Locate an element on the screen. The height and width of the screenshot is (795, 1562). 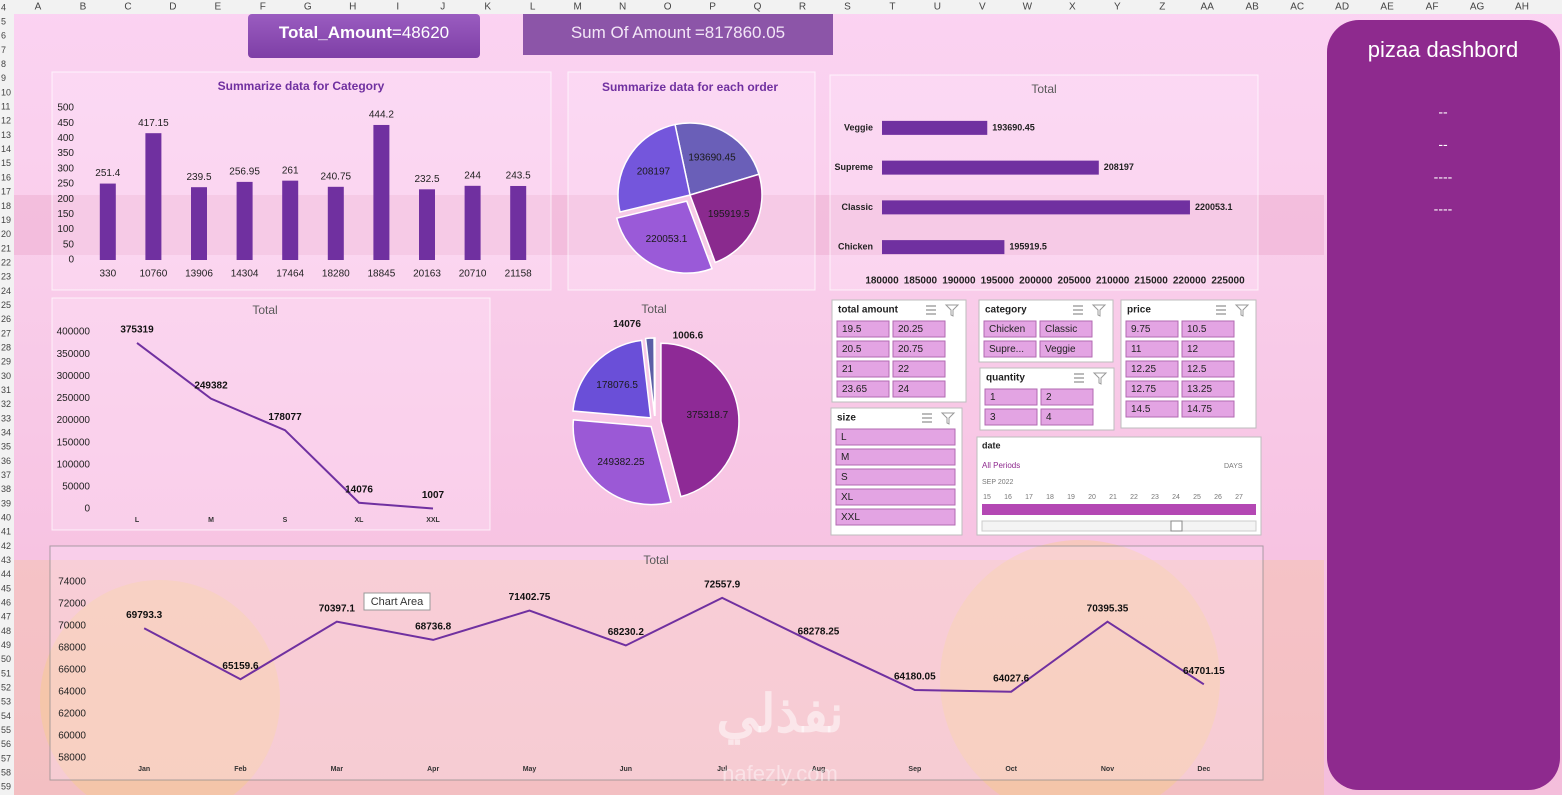
chart-area is located at coordinates (1044, 182).